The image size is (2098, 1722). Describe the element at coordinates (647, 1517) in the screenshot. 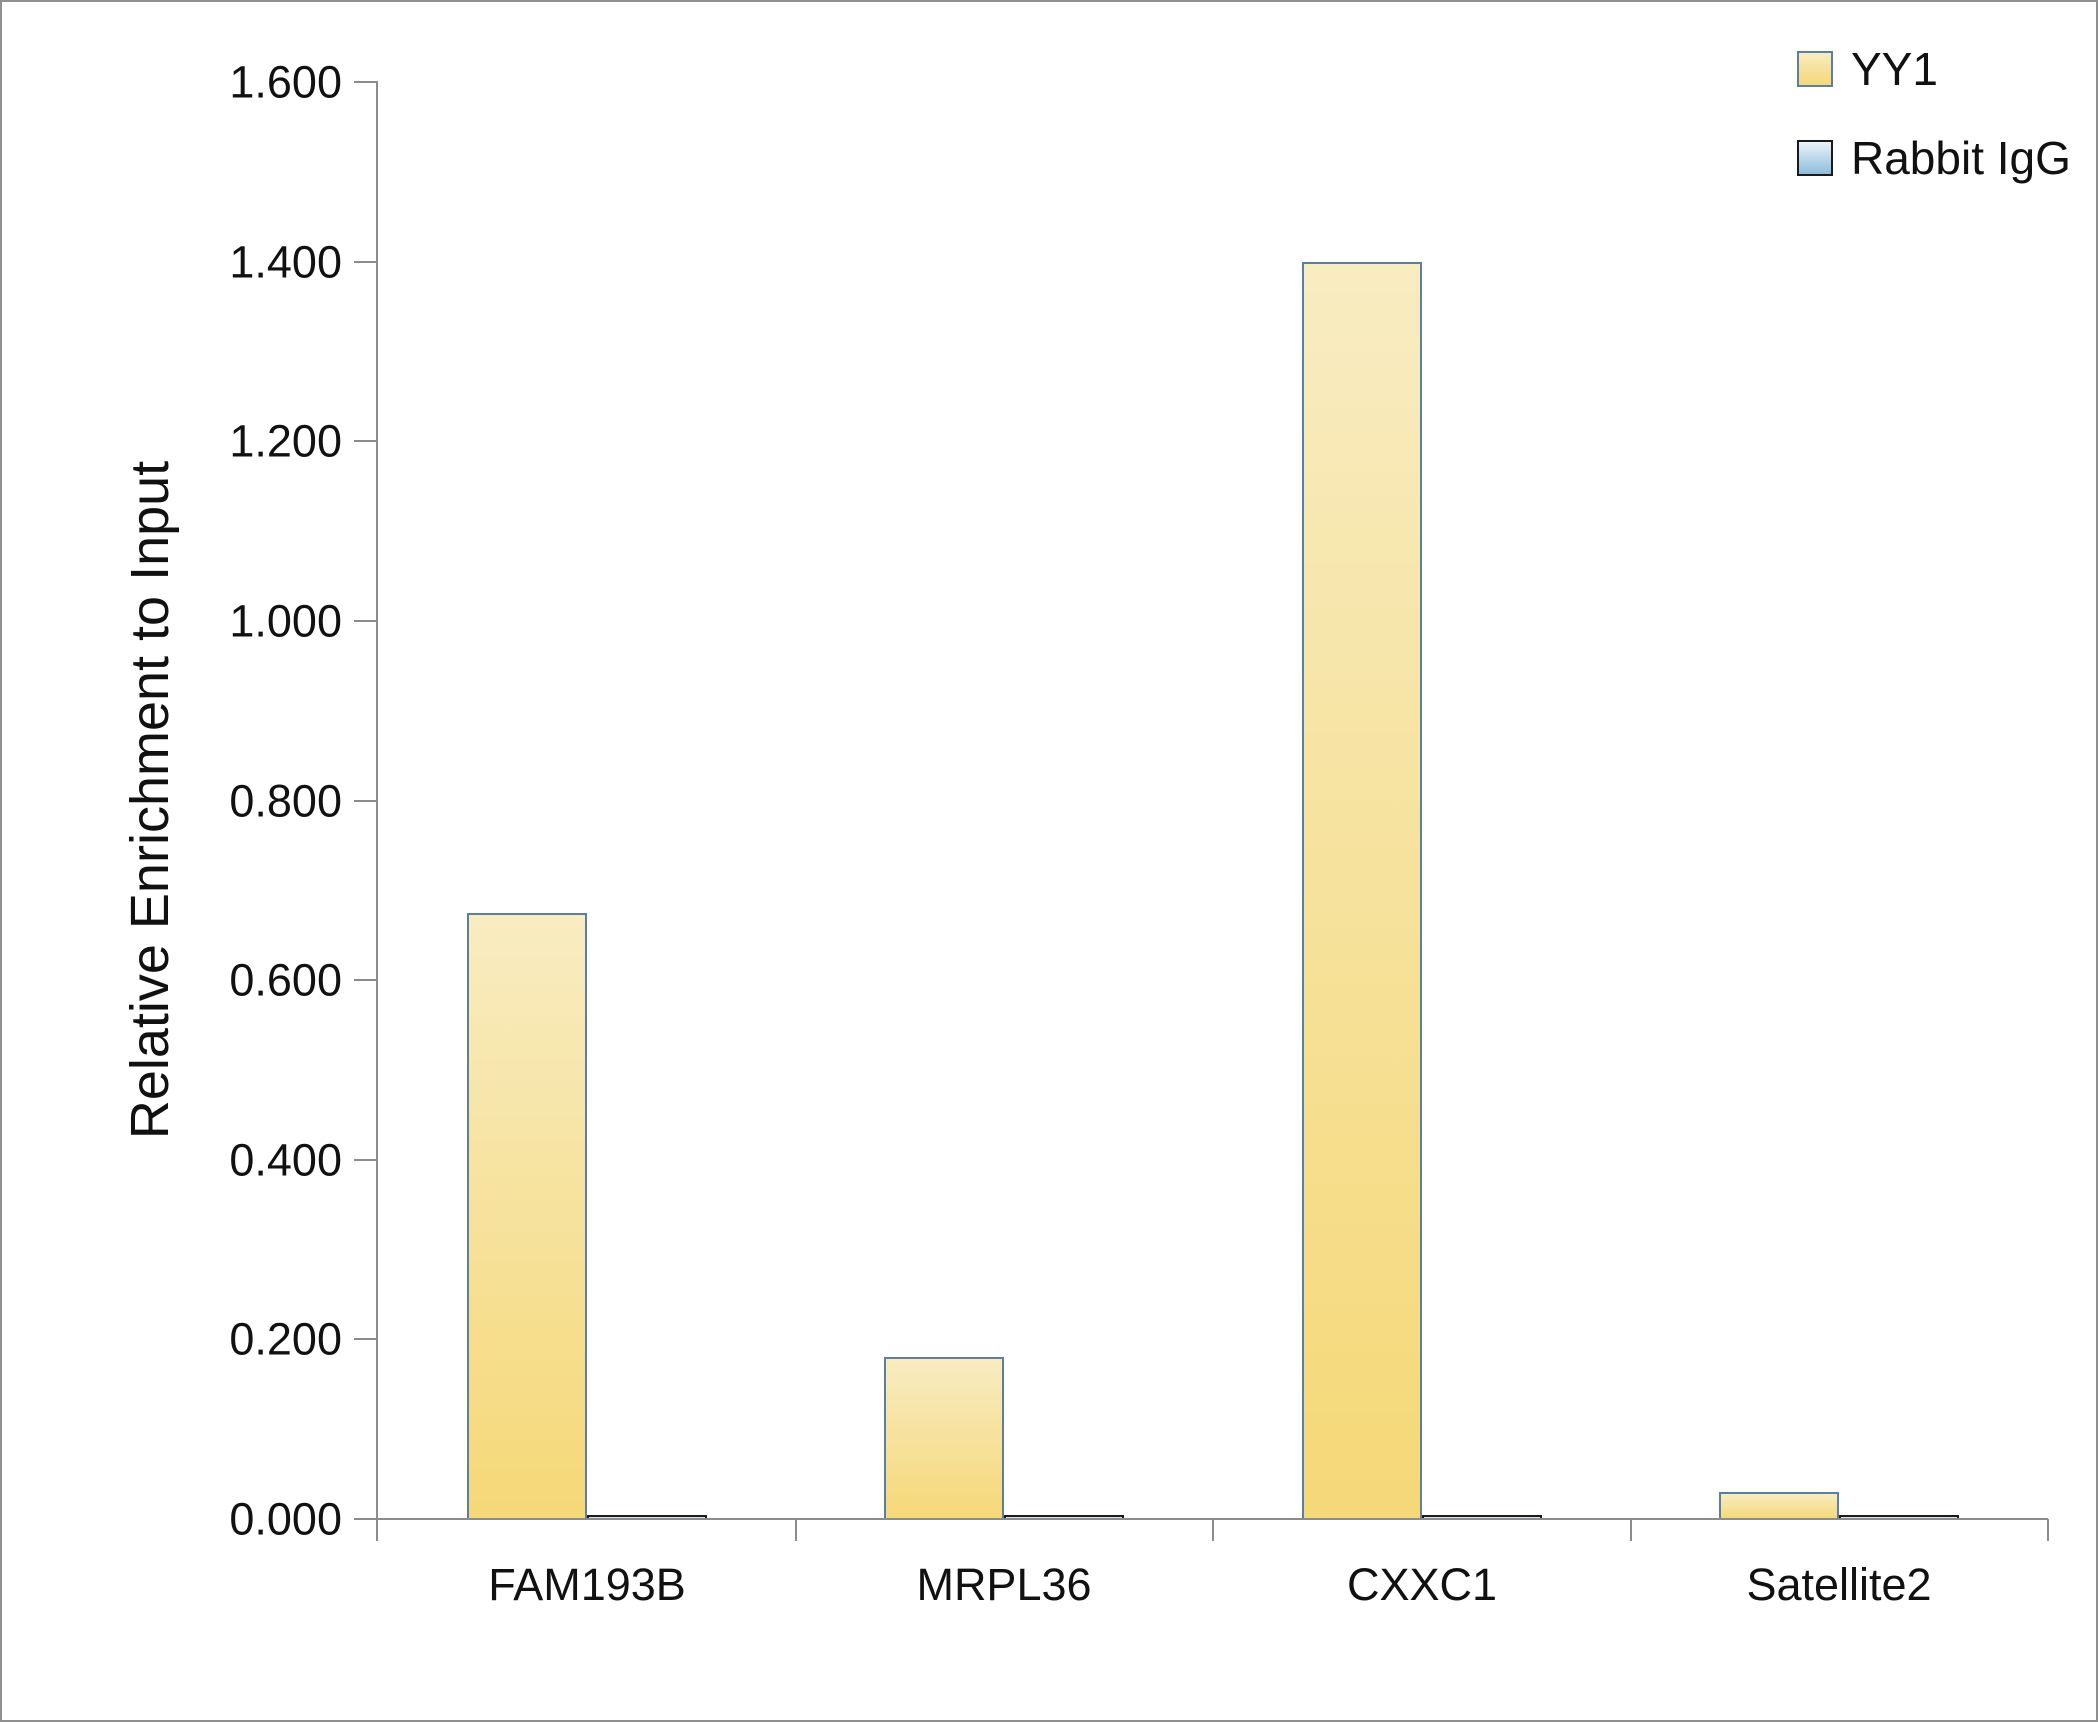

I see `bar-rabbit-igg-fam193b` at that location.